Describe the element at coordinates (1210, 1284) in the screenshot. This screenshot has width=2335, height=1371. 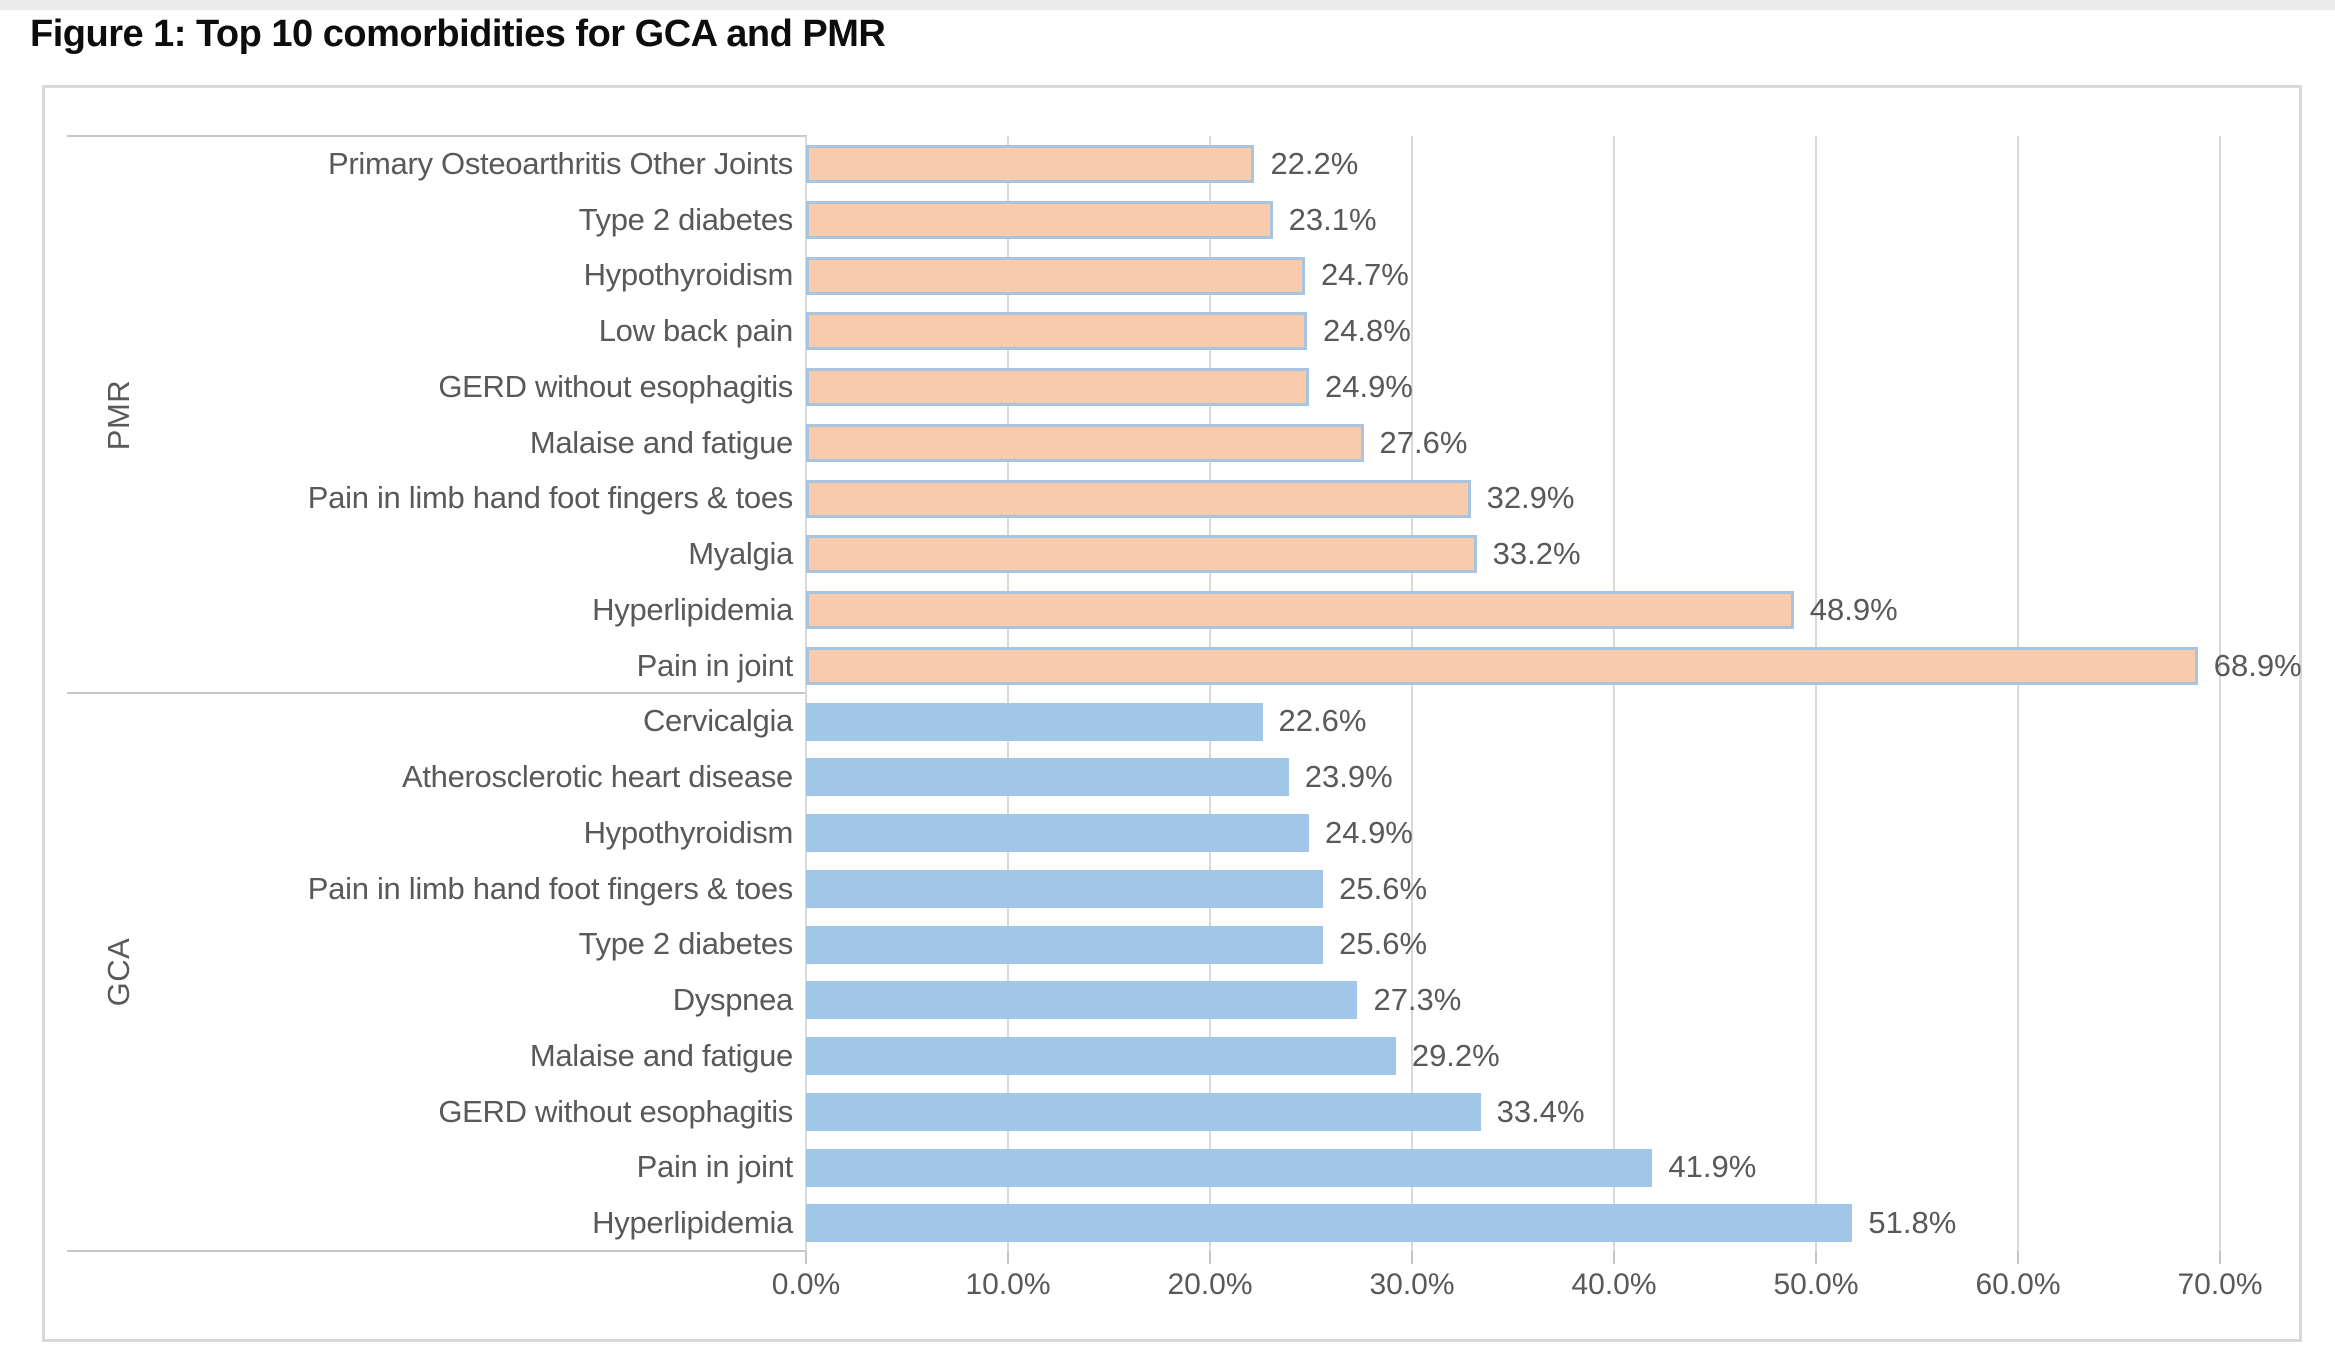
I see `x-axis-tick-label: 20.0%` at that location.